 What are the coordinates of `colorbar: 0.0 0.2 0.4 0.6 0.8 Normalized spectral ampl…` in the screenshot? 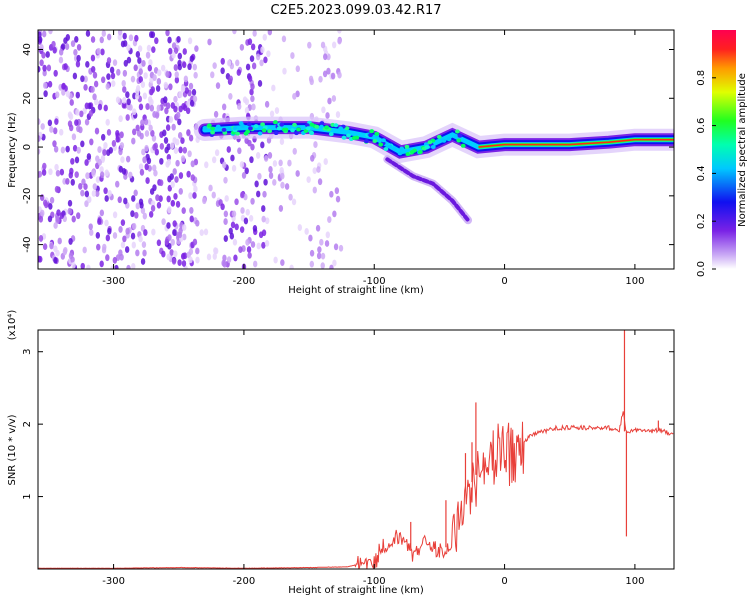 It's located at (722, 153).